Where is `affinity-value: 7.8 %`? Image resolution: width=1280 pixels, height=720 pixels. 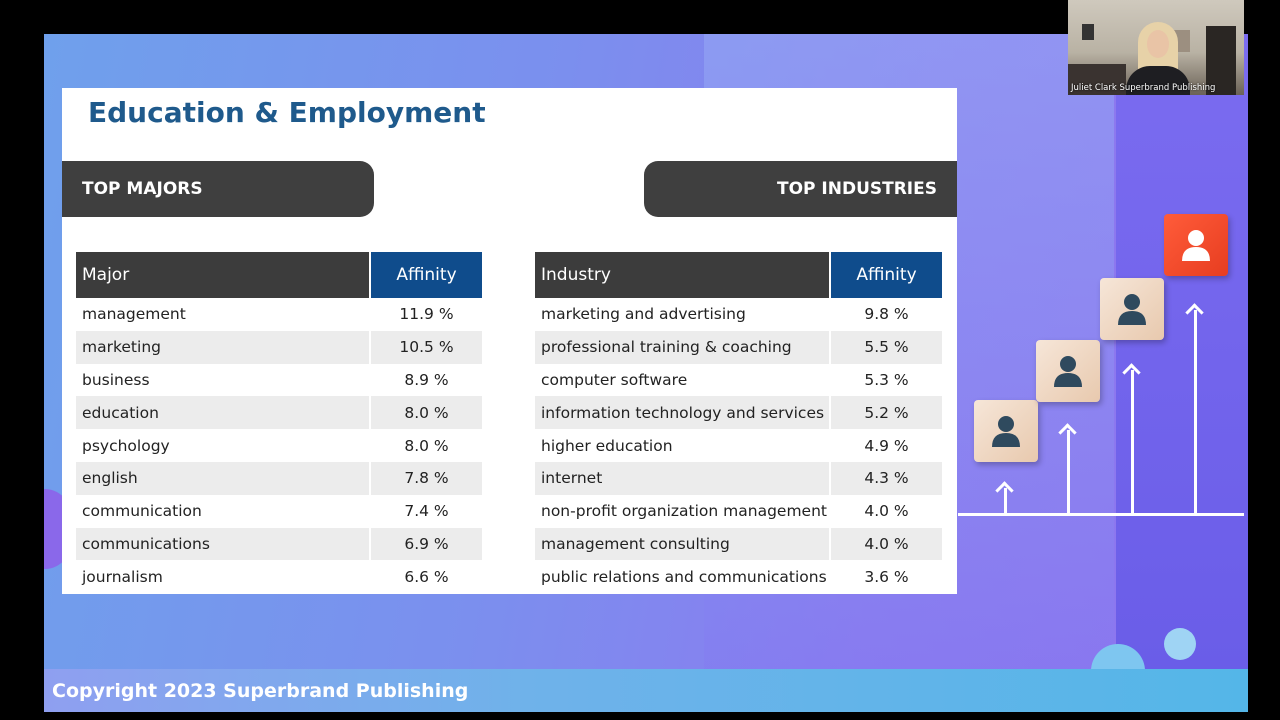
affinity-value: 7.8 % is located at coordinates (425, 478).